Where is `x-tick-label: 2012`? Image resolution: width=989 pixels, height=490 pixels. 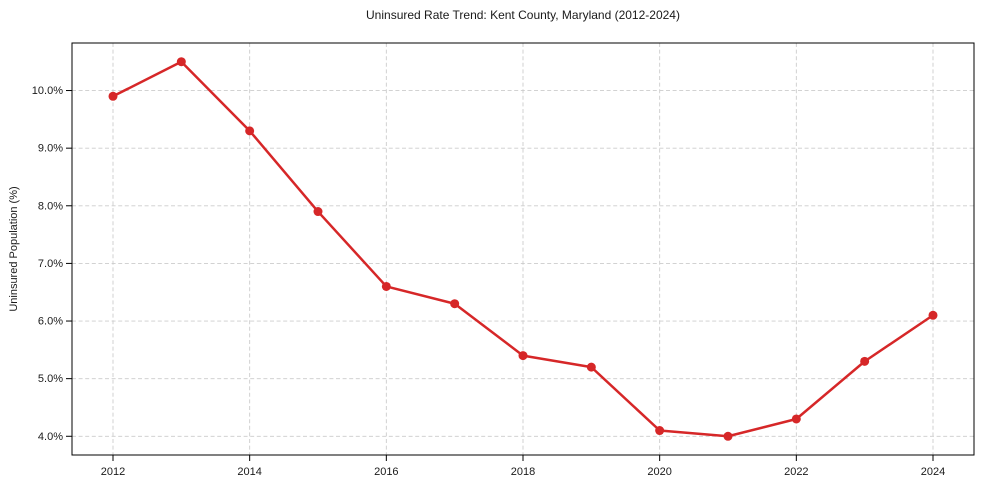 x-tick-label: 2012 is located at coordinates (113, 472).